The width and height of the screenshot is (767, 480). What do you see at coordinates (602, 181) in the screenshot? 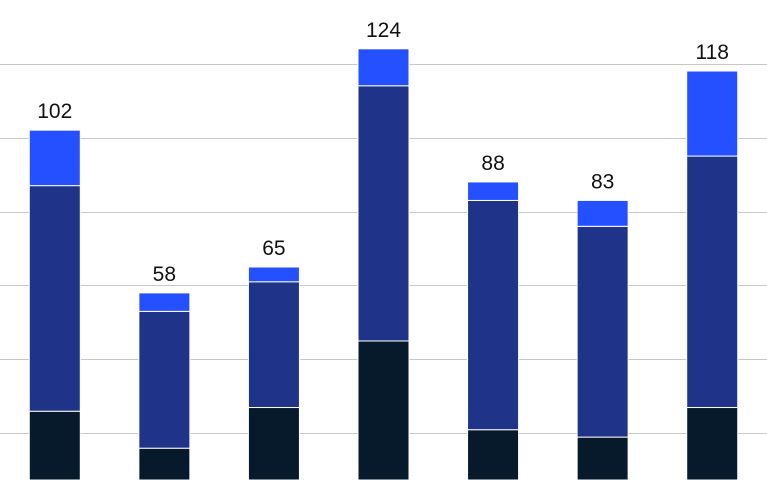
I see `total-label: 83` at bounding box center [602, 181].